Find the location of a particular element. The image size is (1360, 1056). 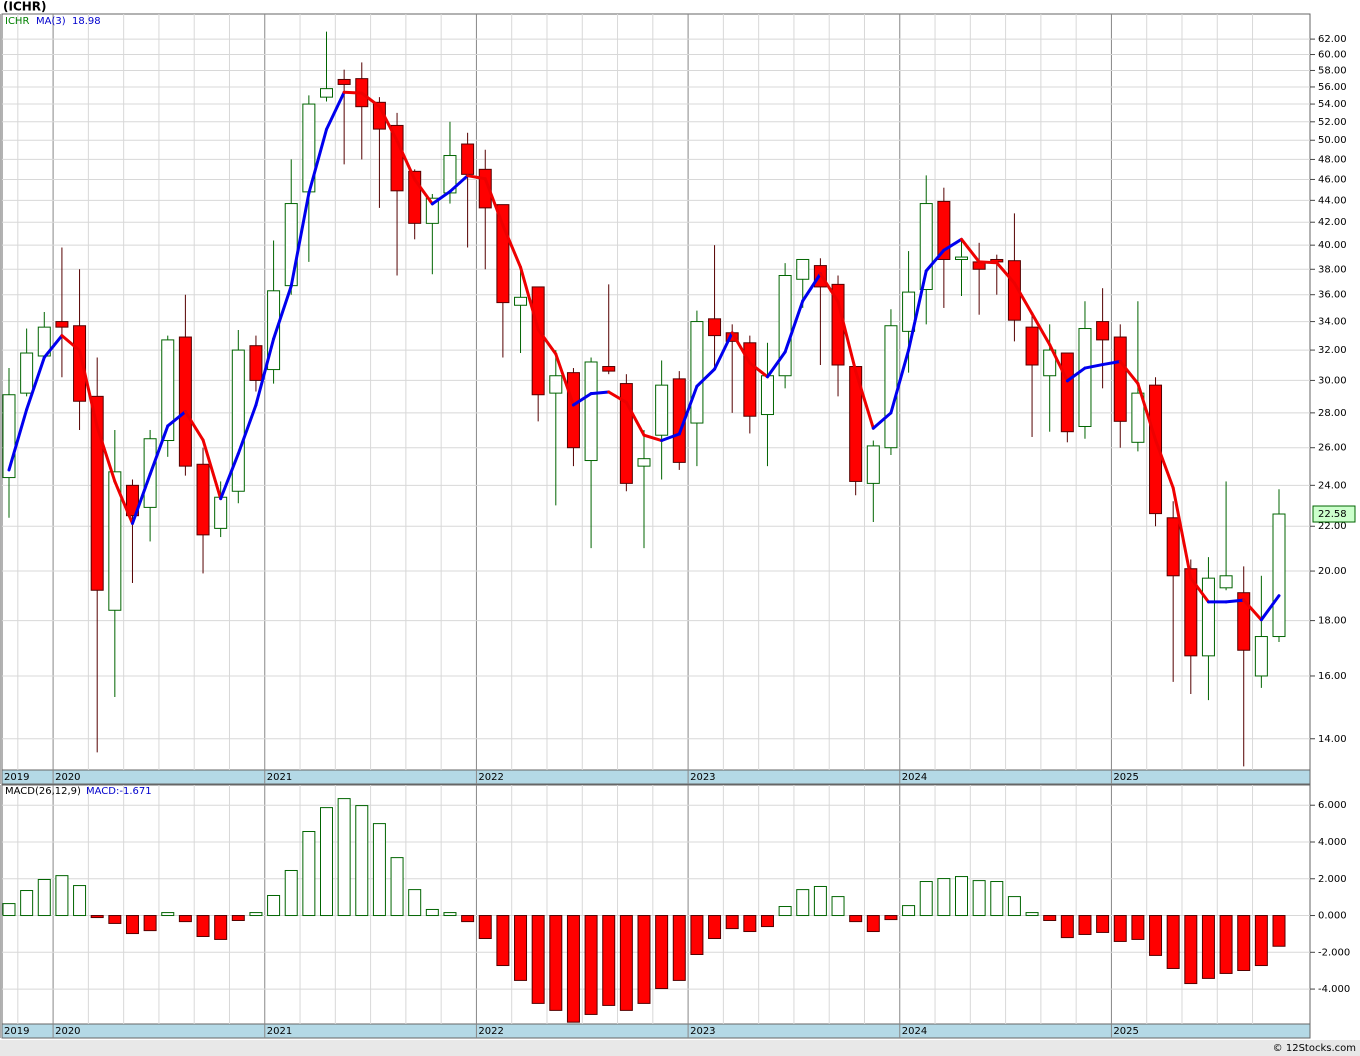

y-tick-label: 28.00 is located at coordinates (1332, 413).